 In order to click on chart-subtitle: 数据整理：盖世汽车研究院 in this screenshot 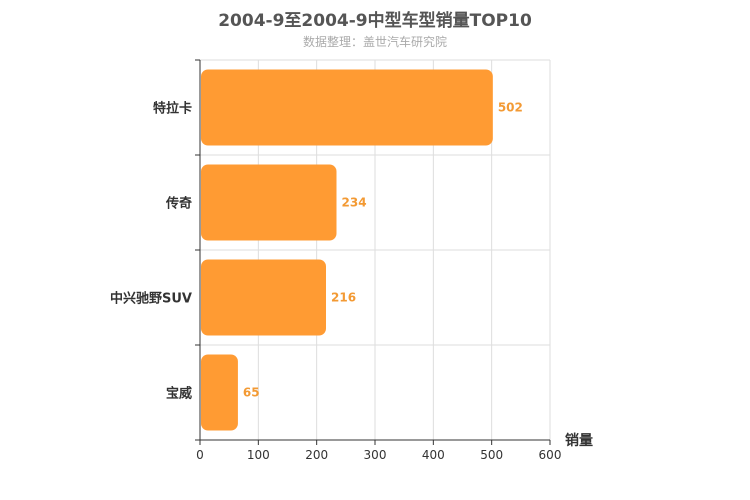, I will do `click(374, 42)`.